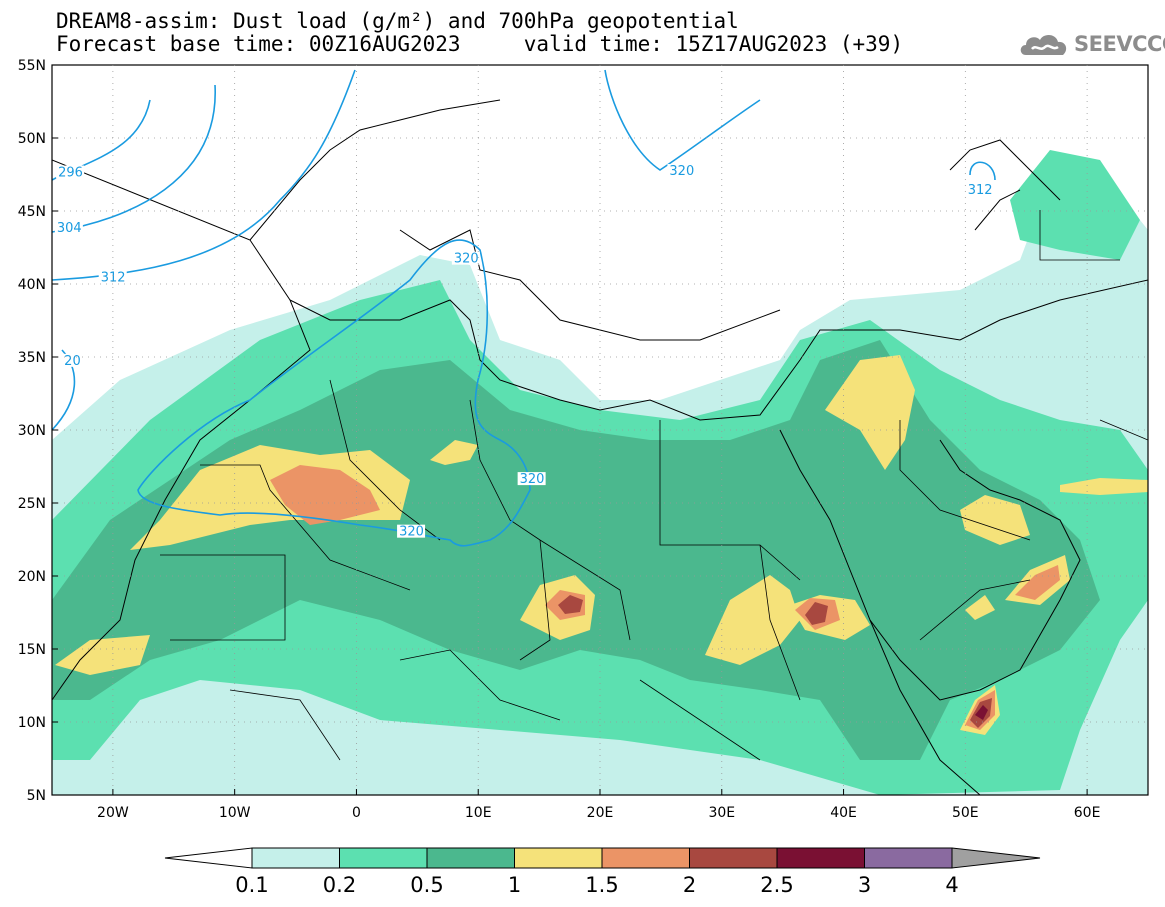  Describe the element at coordinates (426, 885) in the screenshot. I see `colorbar-label: 0.5` at that location.